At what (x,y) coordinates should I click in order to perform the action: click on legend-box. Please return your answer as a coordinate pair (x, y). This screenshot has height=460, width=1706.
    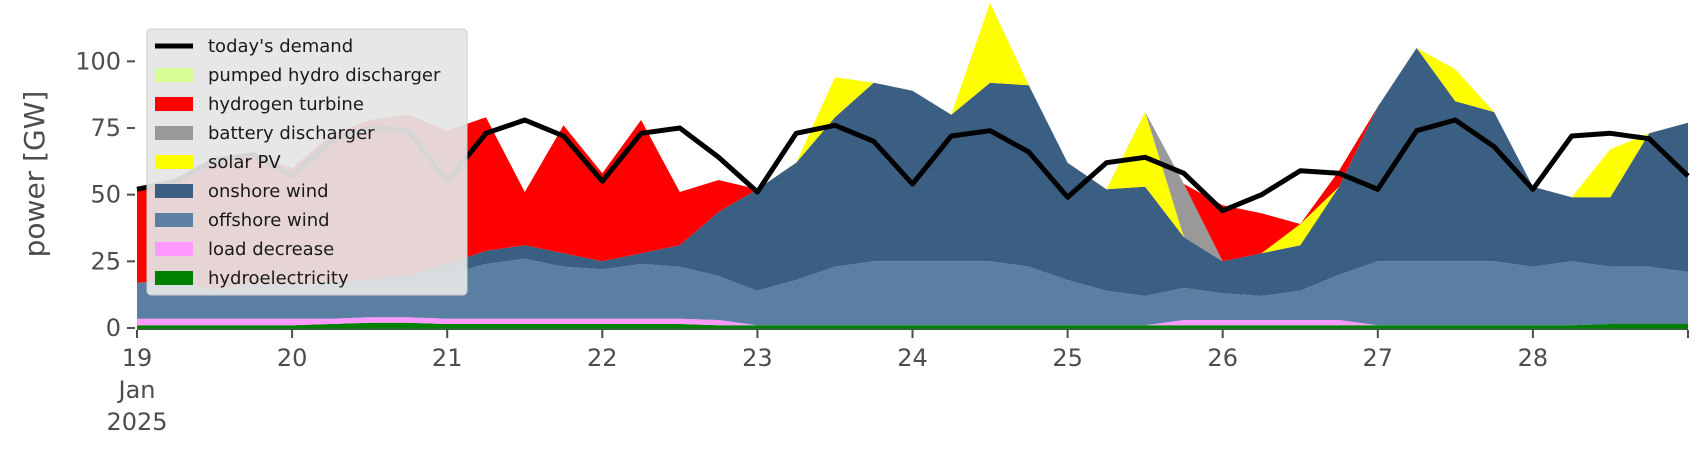
    Looking at the image, I should click on (307, 162).